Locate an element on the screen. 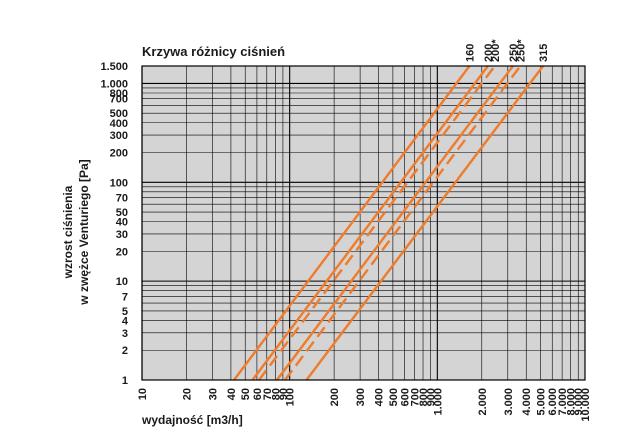  x-tick-label: 500 is located at coordinates (394, 397).